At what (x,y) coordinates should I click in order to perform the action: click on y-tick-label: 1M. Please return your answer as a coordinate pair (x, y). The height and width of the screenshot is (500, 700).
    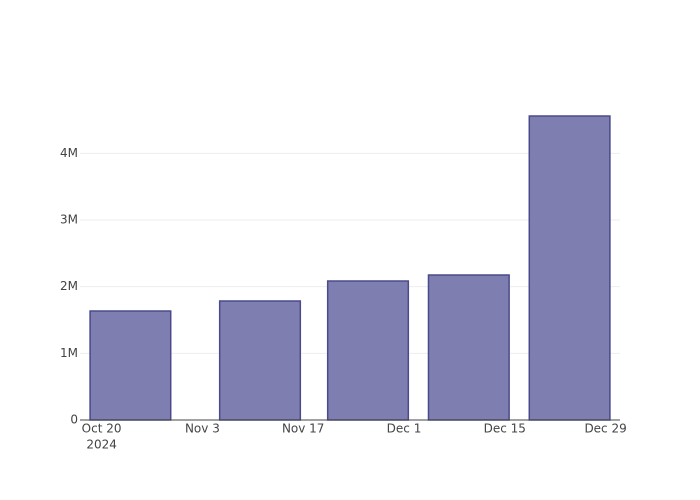
    Looking at the image, I should click on (69, 353).